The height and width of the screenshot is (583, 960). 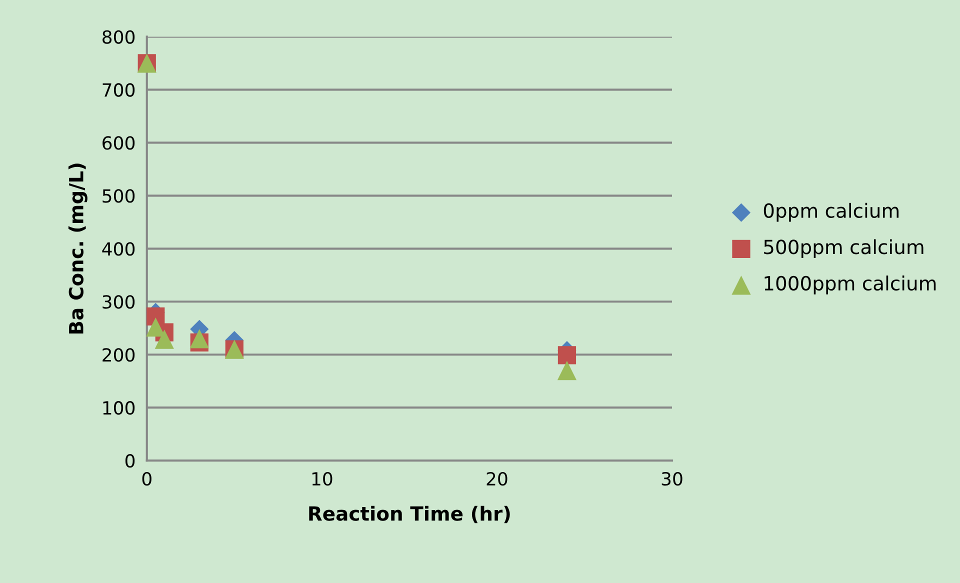 What do you see at coordinates (850, 285) in the screenshot?
I see `legend-label: 1000ppm calcium` at bounding box center [850, 285].